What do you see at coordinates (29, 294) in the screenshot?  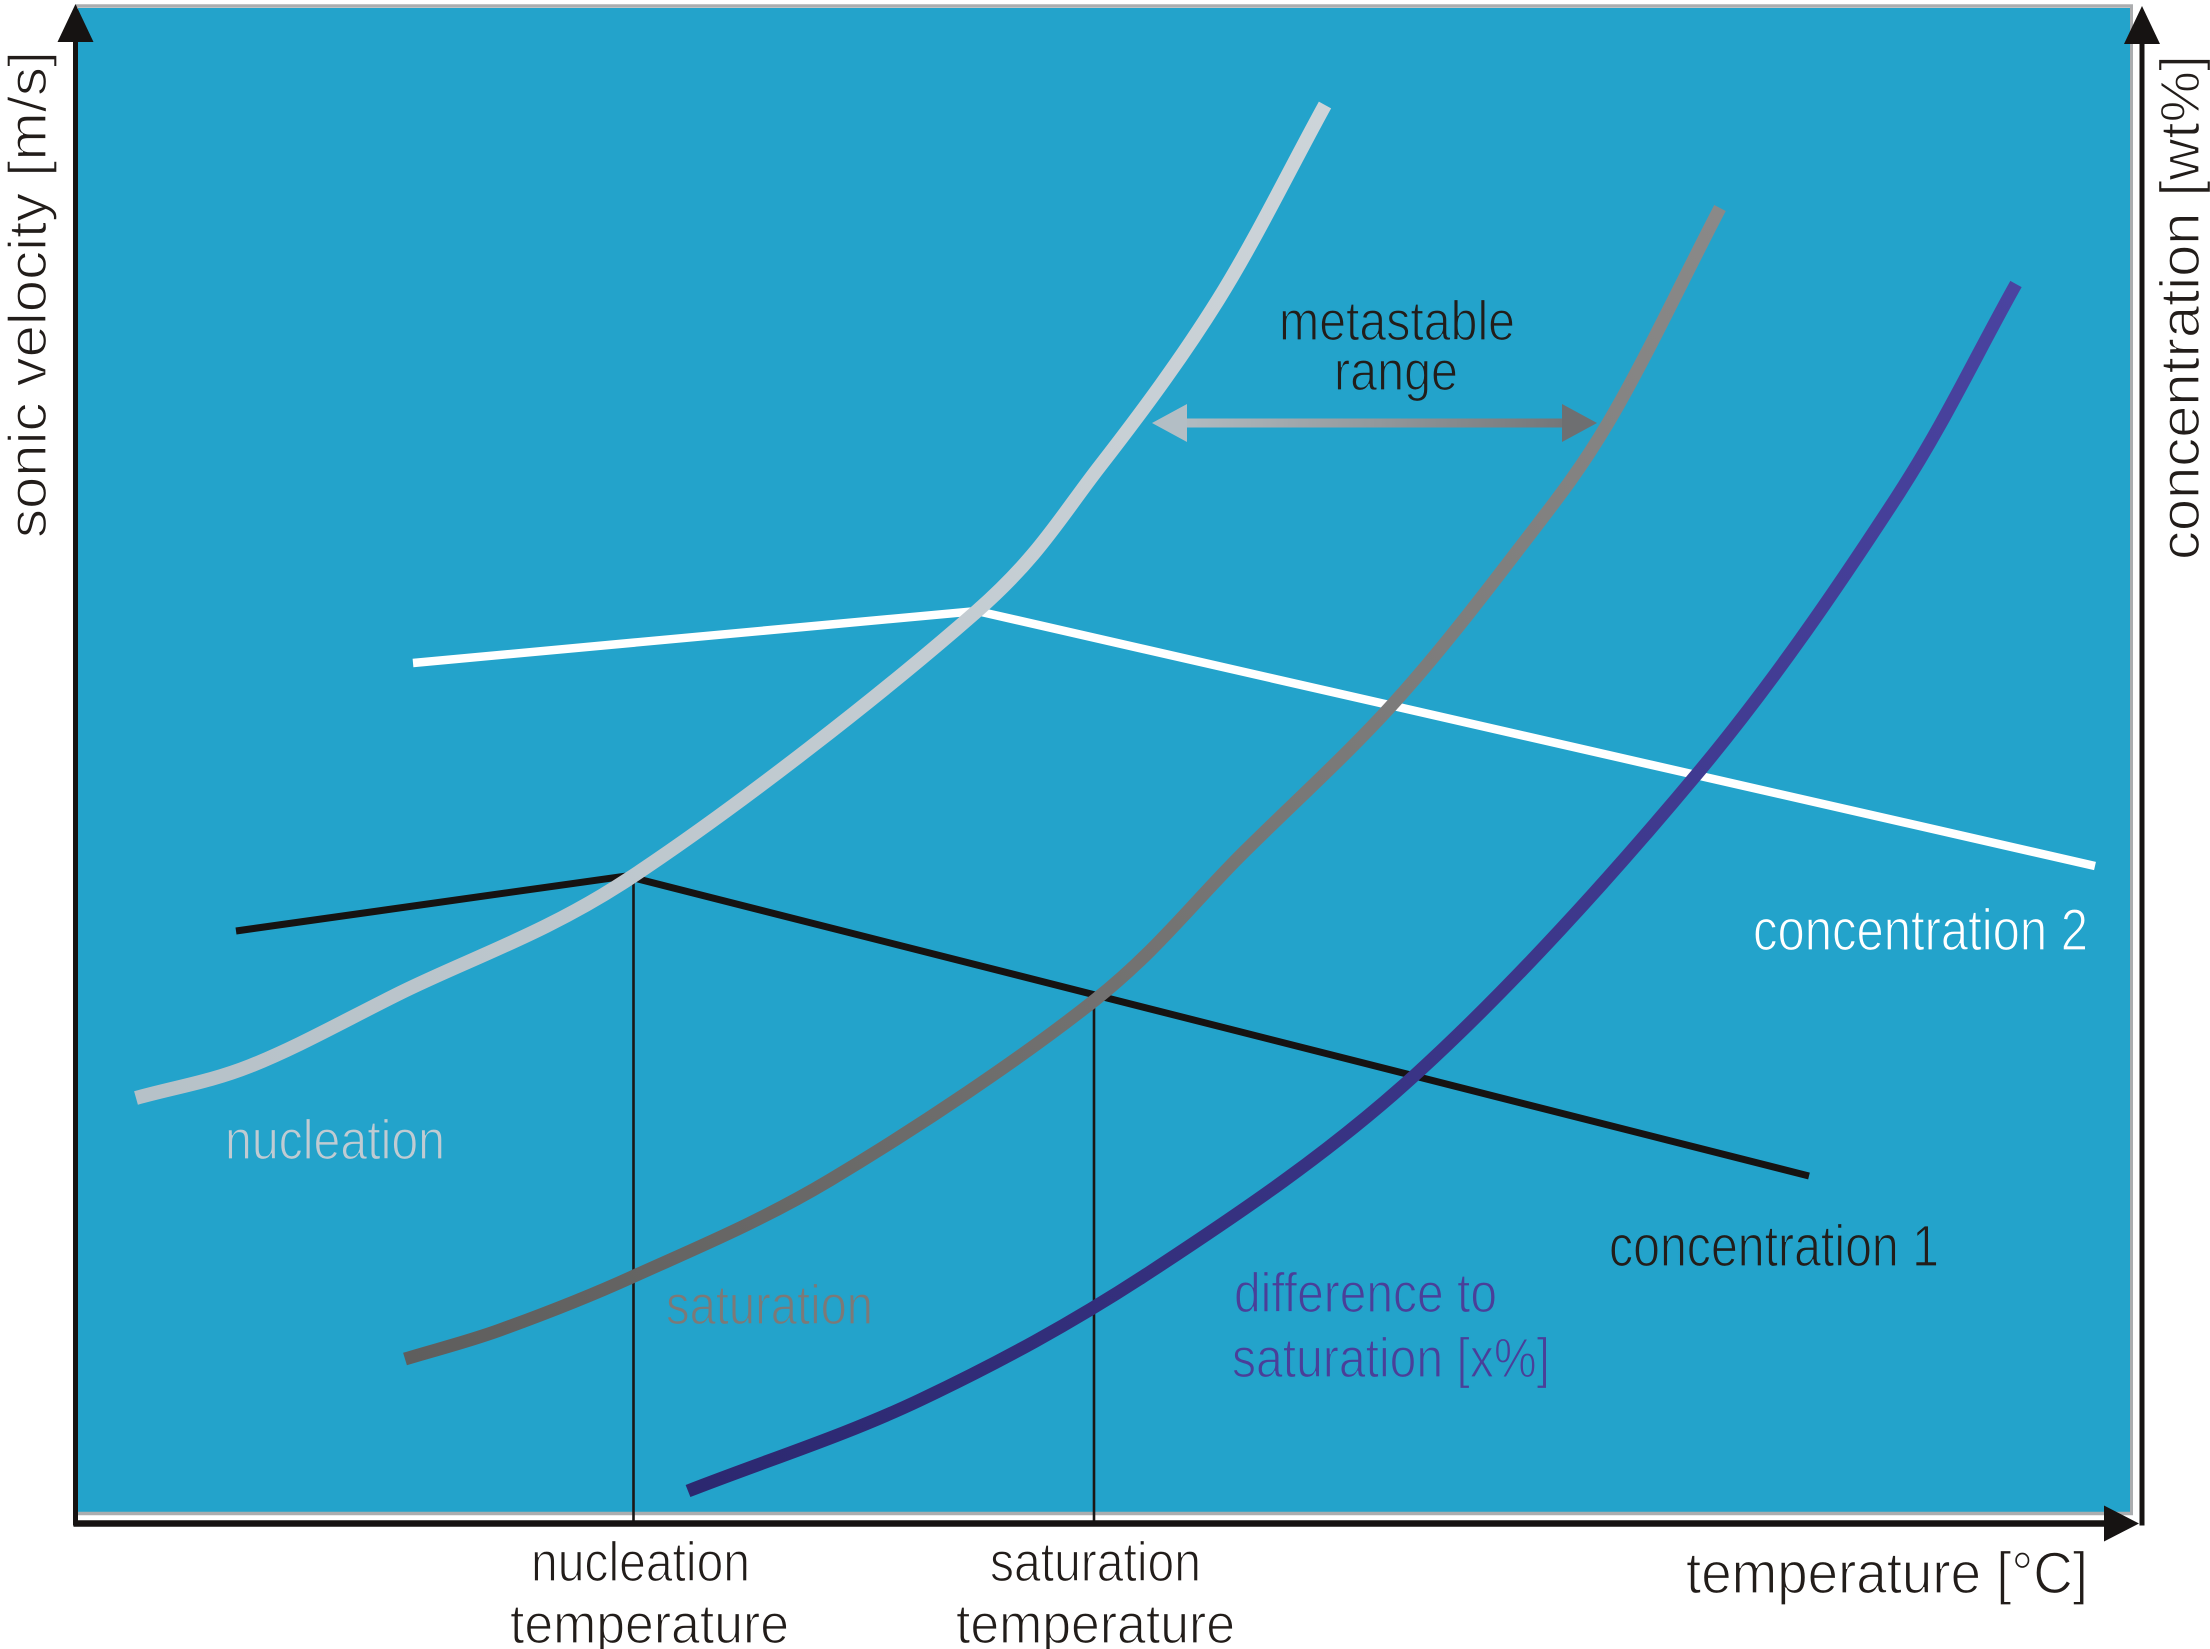 I see `svg-text: sonic velocity [m/s]` at bounding box center [29, 294].